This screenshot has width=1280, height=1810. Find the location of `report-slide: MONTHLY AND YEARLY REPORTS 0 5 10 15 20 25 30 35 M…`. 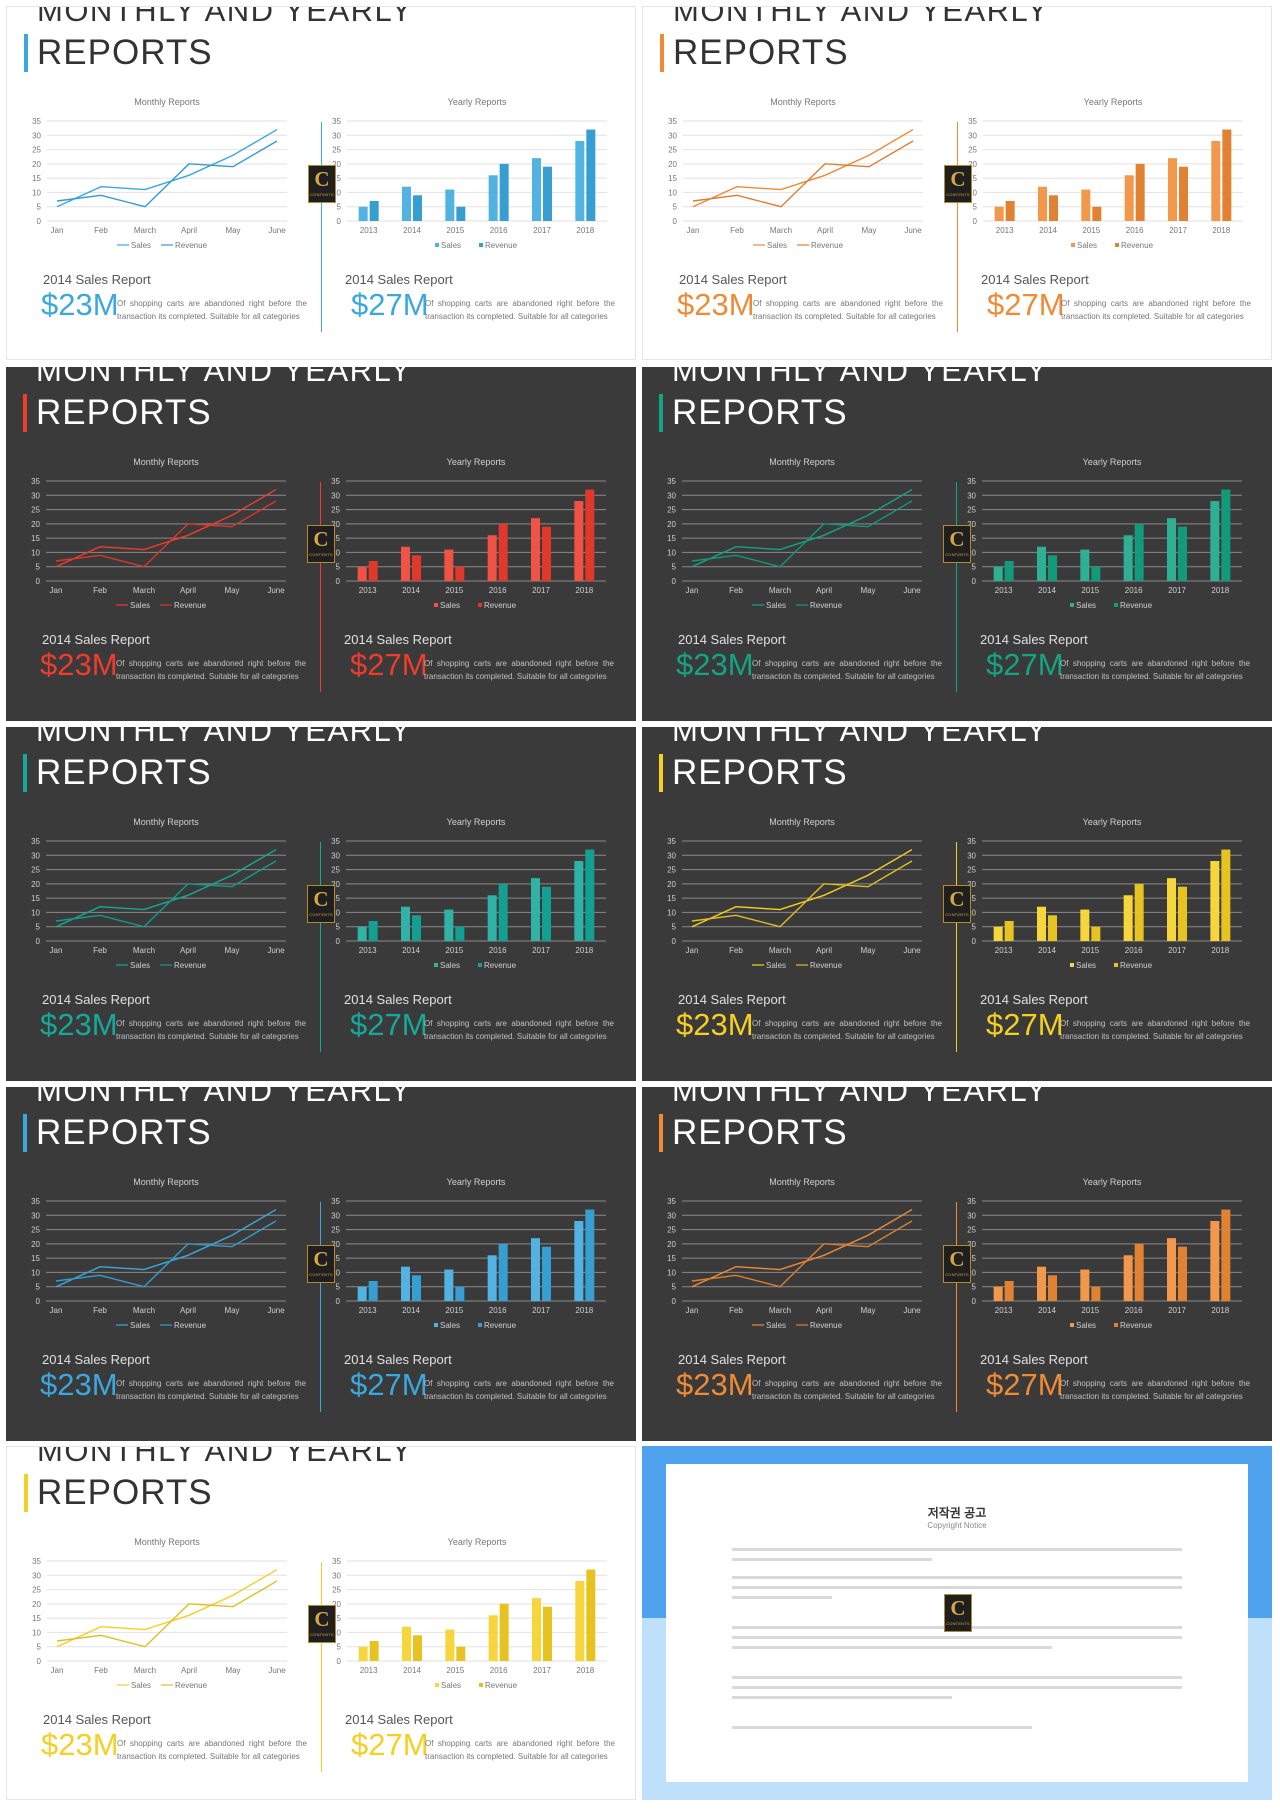

report-slide: MONTHLY AND YEARLY REPORTS 0 5 10 15 20 25 30 35 M… is located at coordinates (957, 904).